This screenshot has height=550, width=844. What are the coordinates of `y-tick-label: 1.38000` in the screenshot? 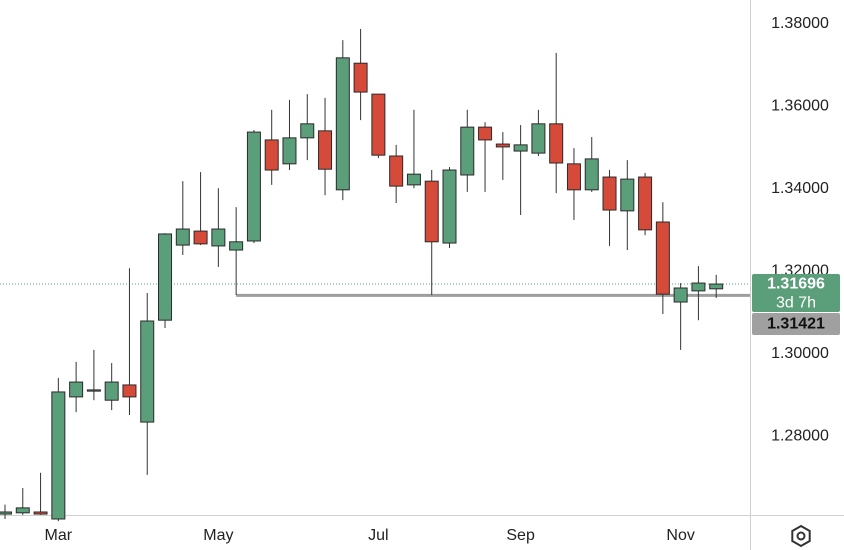 It's located at (800, 23).